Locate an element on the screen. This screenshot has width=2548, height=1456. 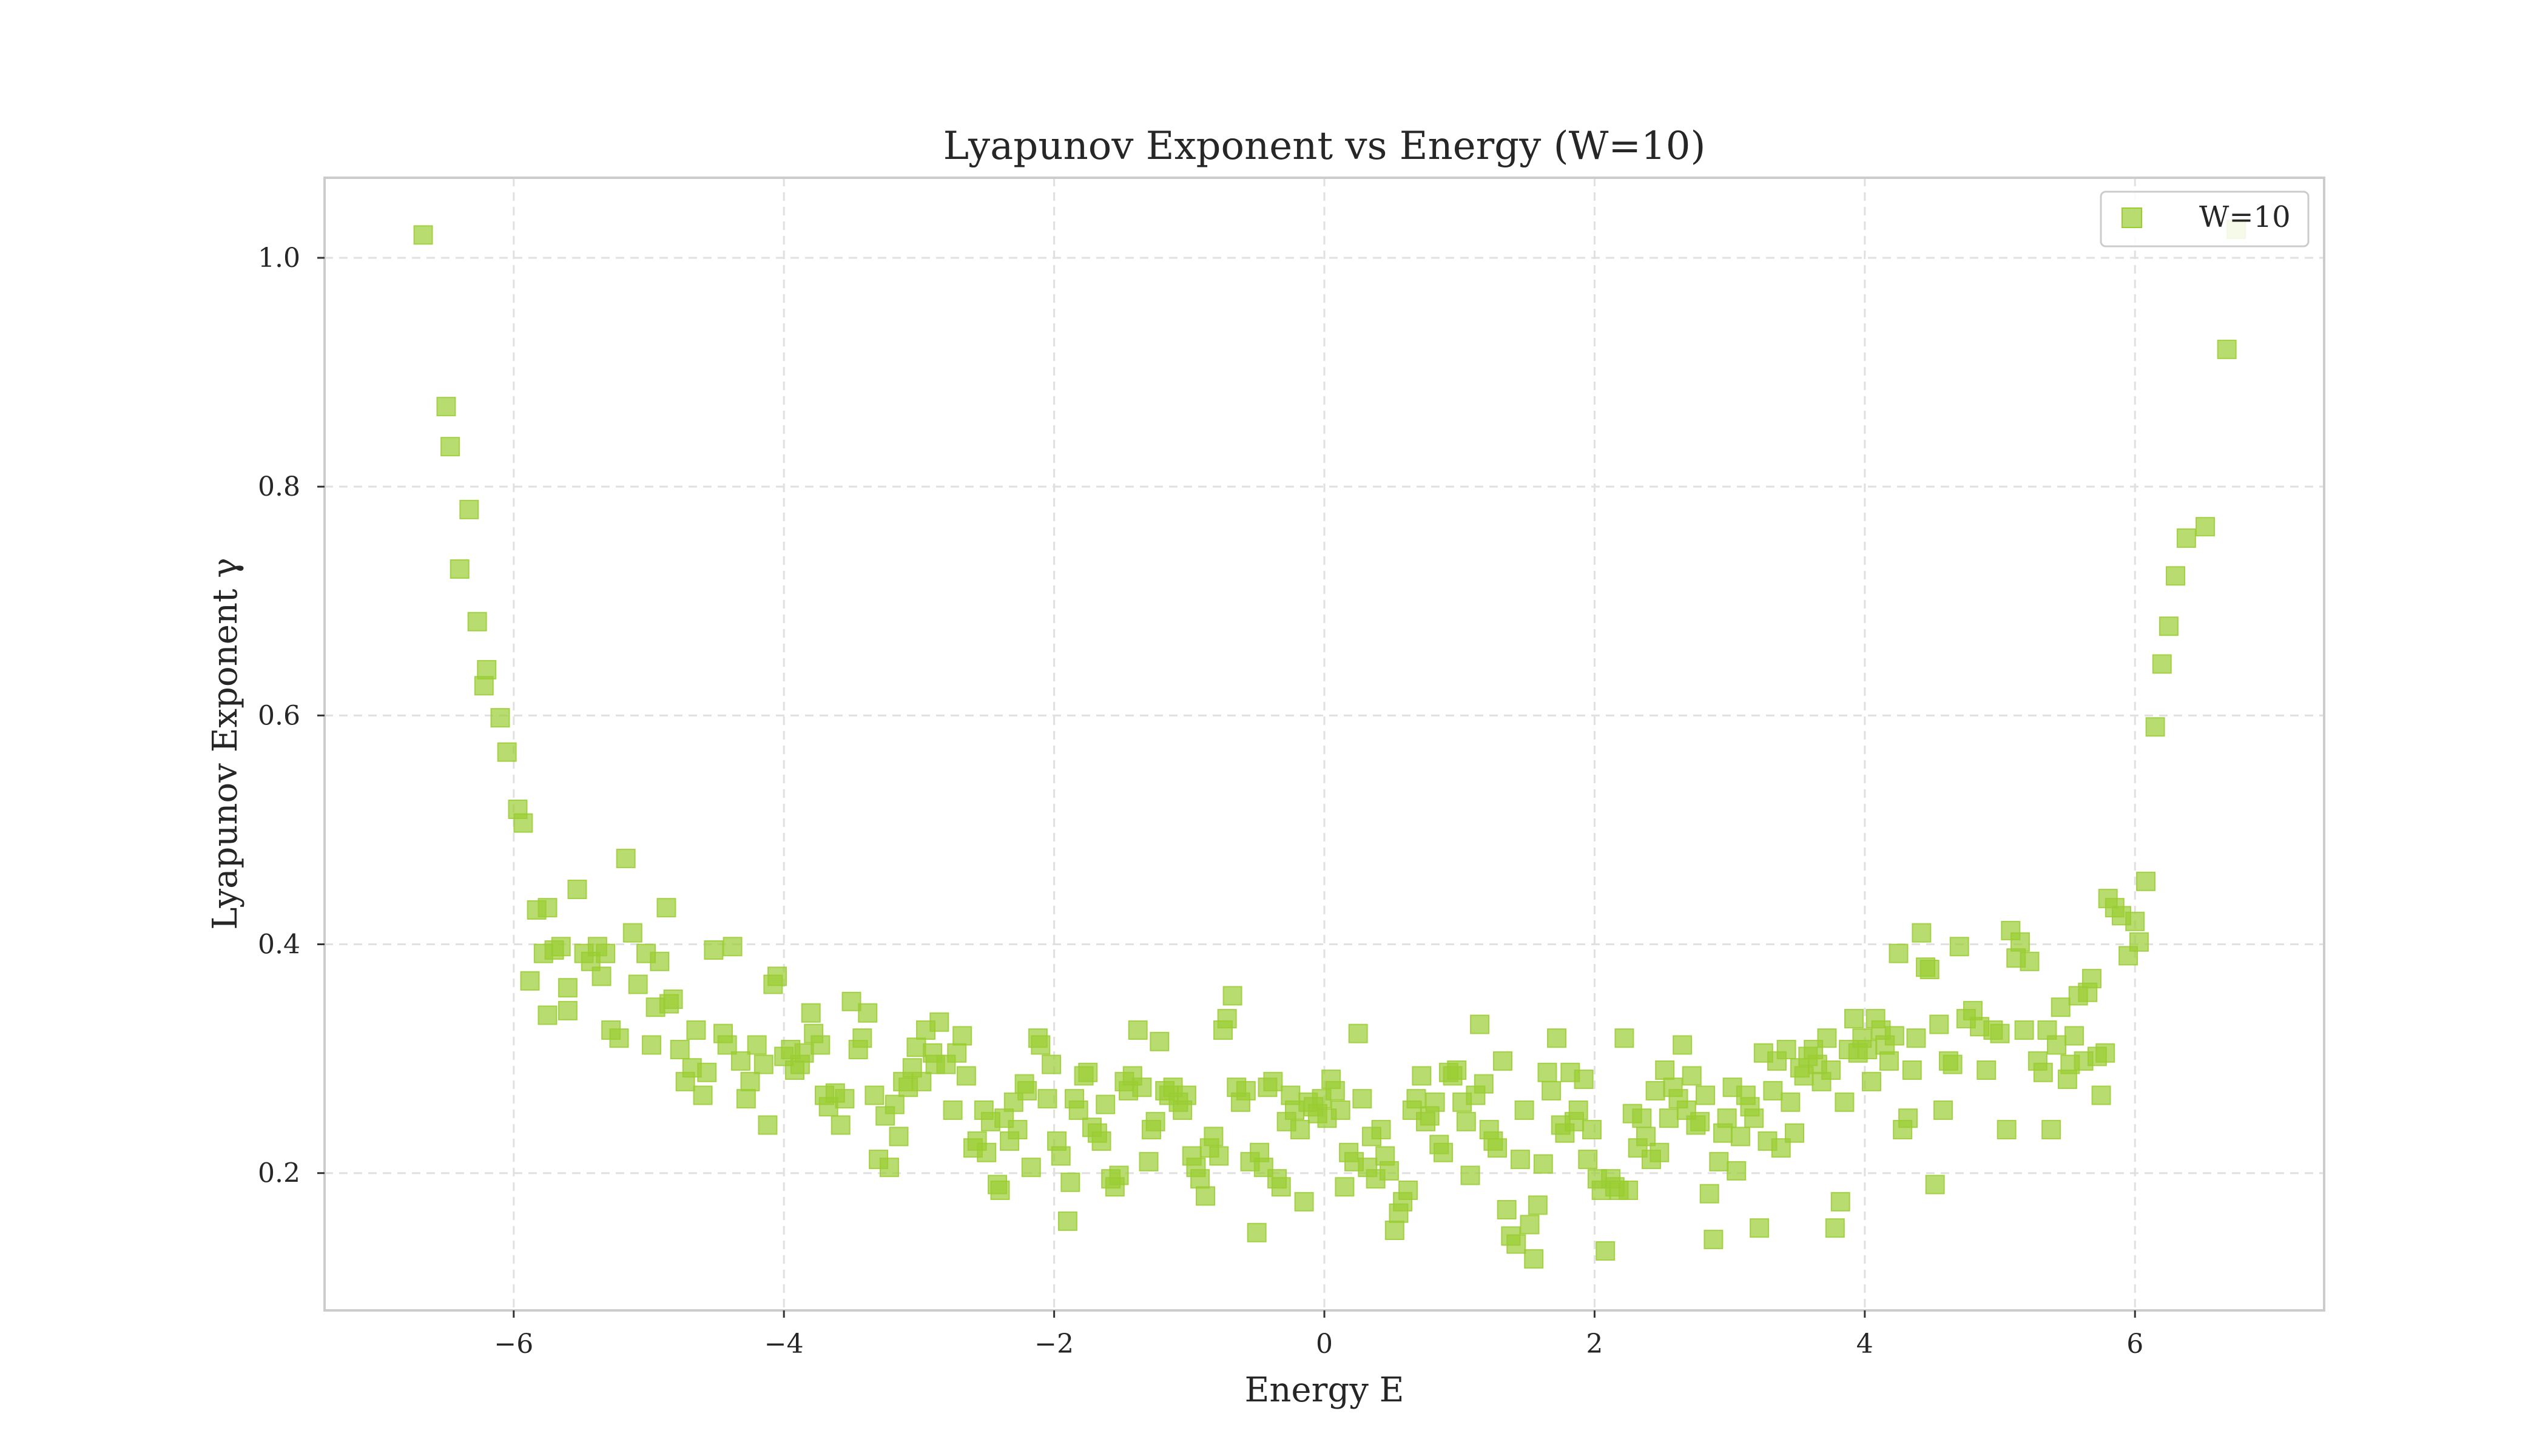
x-tick-label: 2 is located at coordinates (1594, 1344).